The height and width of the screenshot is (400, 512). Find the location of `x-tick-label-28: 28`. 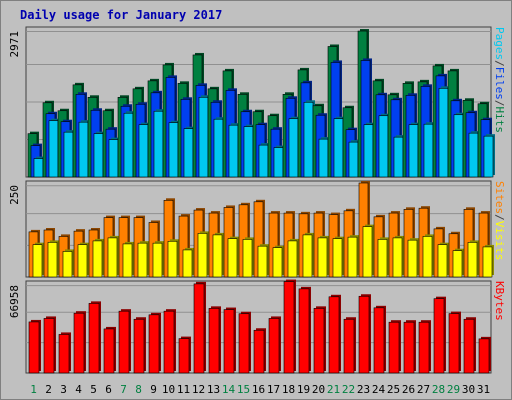

x-tick-label-28: 28 is located at coordinates (438, 389).